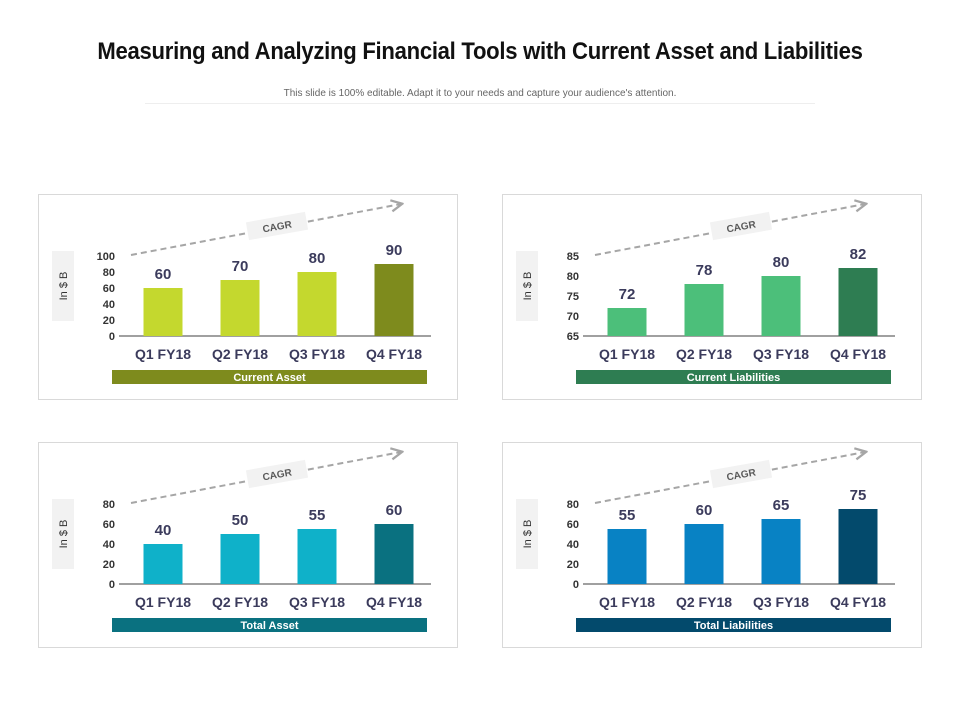 The width and height of the screenshot is (960, 720). Describe the element at coordinates (269, 626) in the screenshot. I see `chart-title: Total Asset` at that location.